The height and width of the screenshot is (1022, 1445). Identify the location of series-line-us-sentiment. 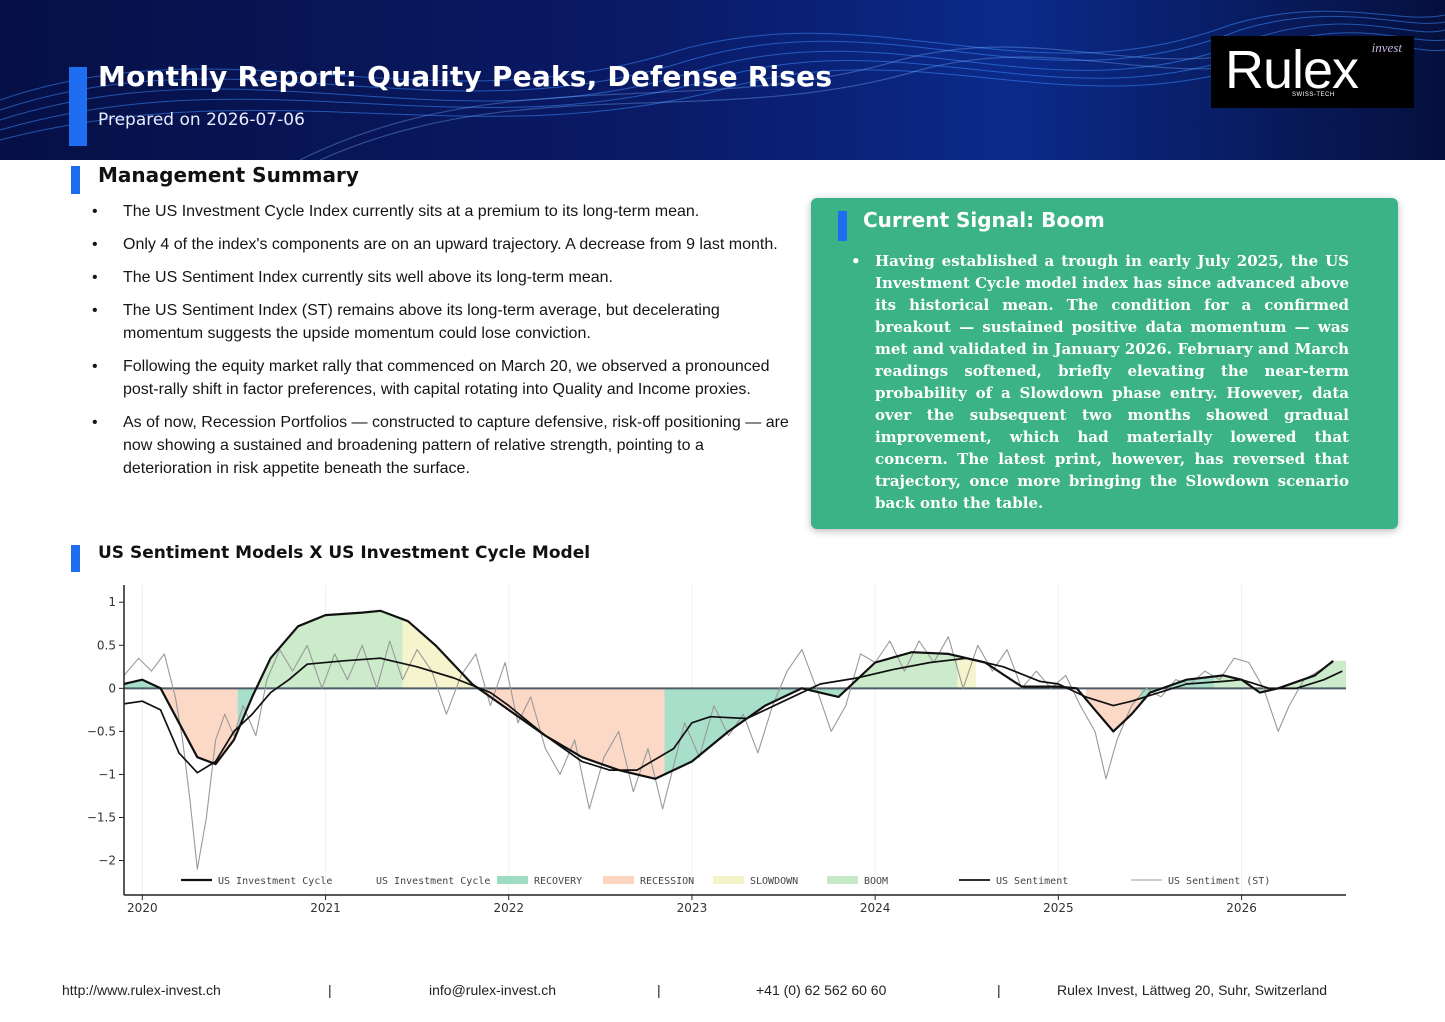
(733, 715).